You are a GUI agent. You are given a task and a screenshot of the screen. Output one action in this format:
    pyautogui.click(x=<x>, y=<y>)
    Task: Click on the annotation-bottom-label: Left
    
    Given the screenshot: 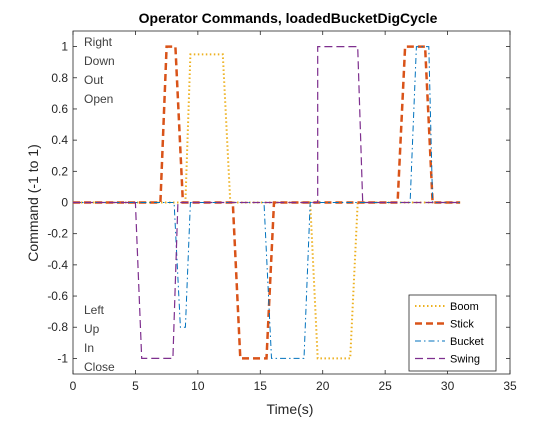 What is the action you would take?
    pyautogui.click(x=94, y=310)
    